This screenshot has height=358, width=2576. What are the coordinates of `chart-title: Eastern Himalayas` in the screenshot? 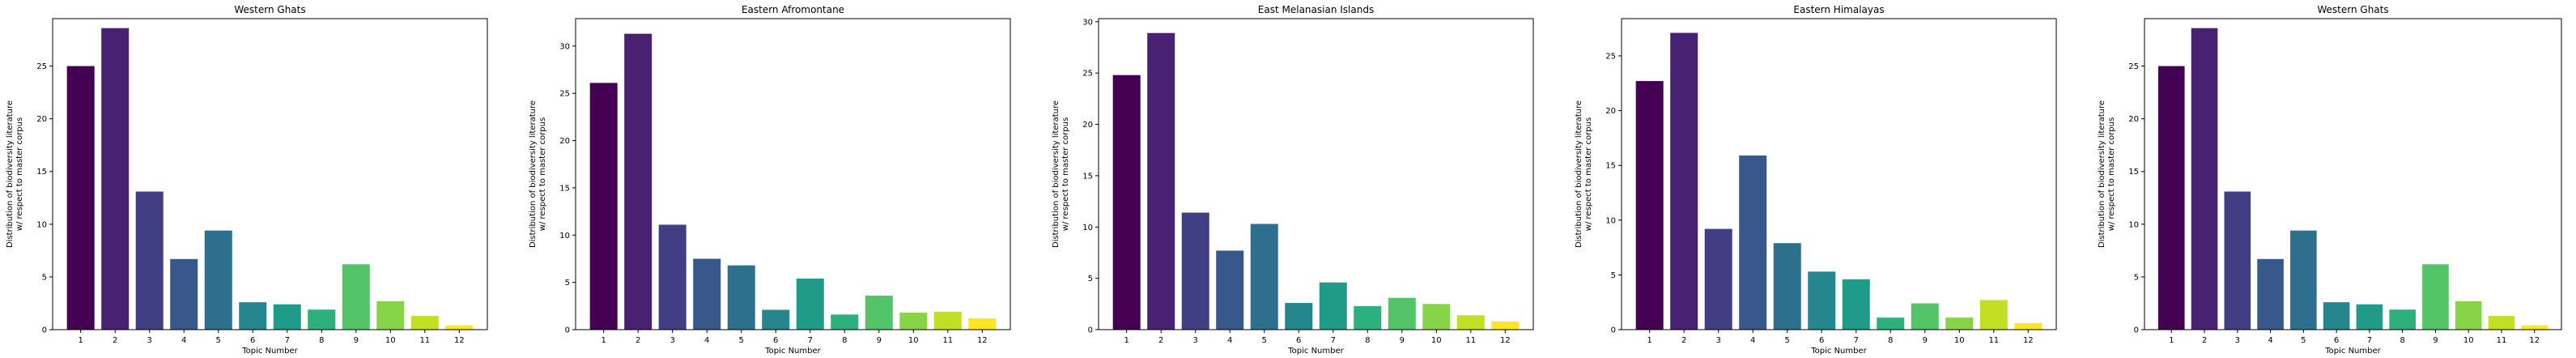 It's located at (1838, 9).